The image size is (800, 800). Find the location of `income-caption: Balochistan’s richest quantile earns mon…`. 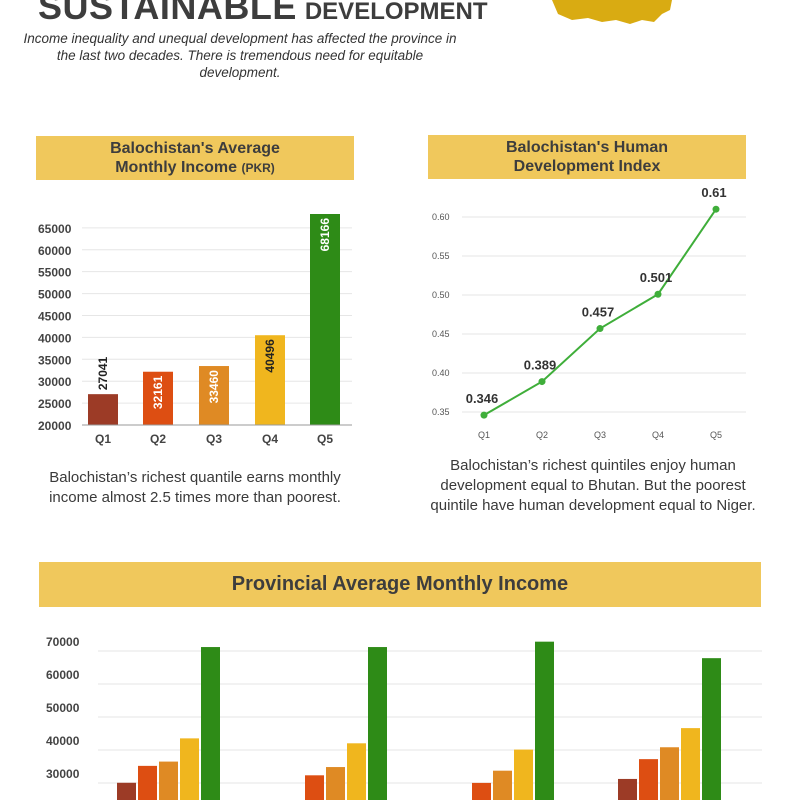

income-caption: Balochistan’s richest quantile earns mon… is located at coordinates (195, 487).